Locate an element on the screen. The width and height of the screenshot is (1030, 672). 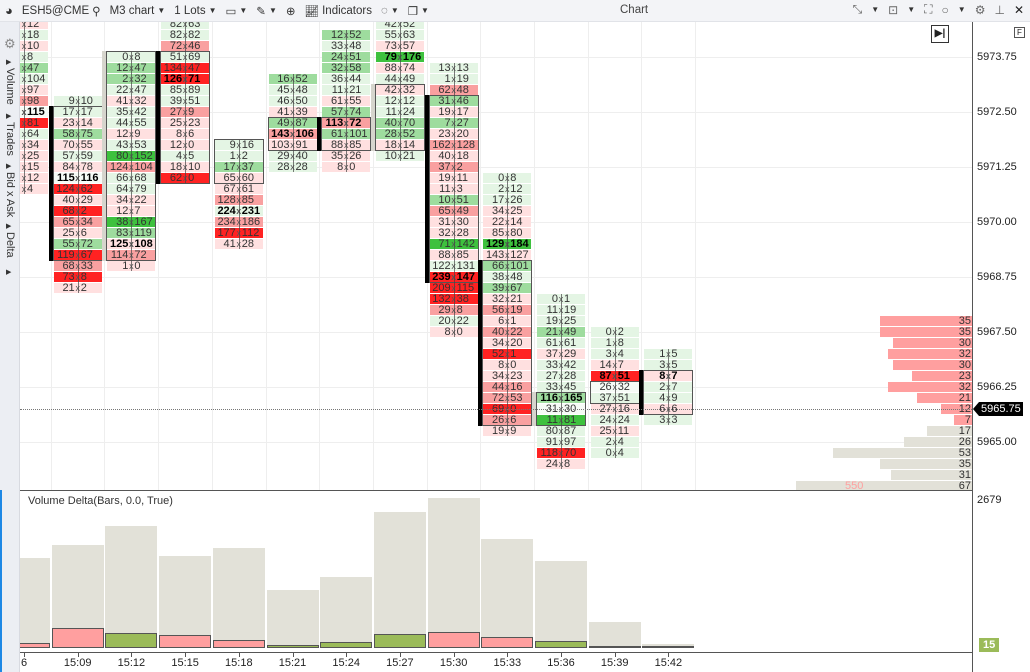
bid-volume: 42 is located at coordinates (390, 90).